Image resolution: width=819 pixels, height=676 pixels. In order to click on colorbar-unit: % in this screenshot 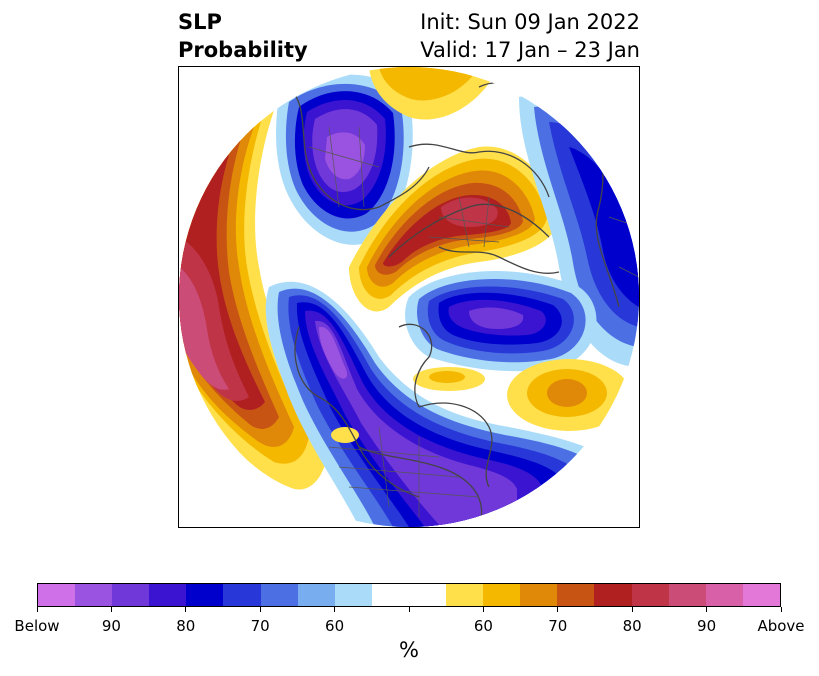, I will do `click(409, 650)`.